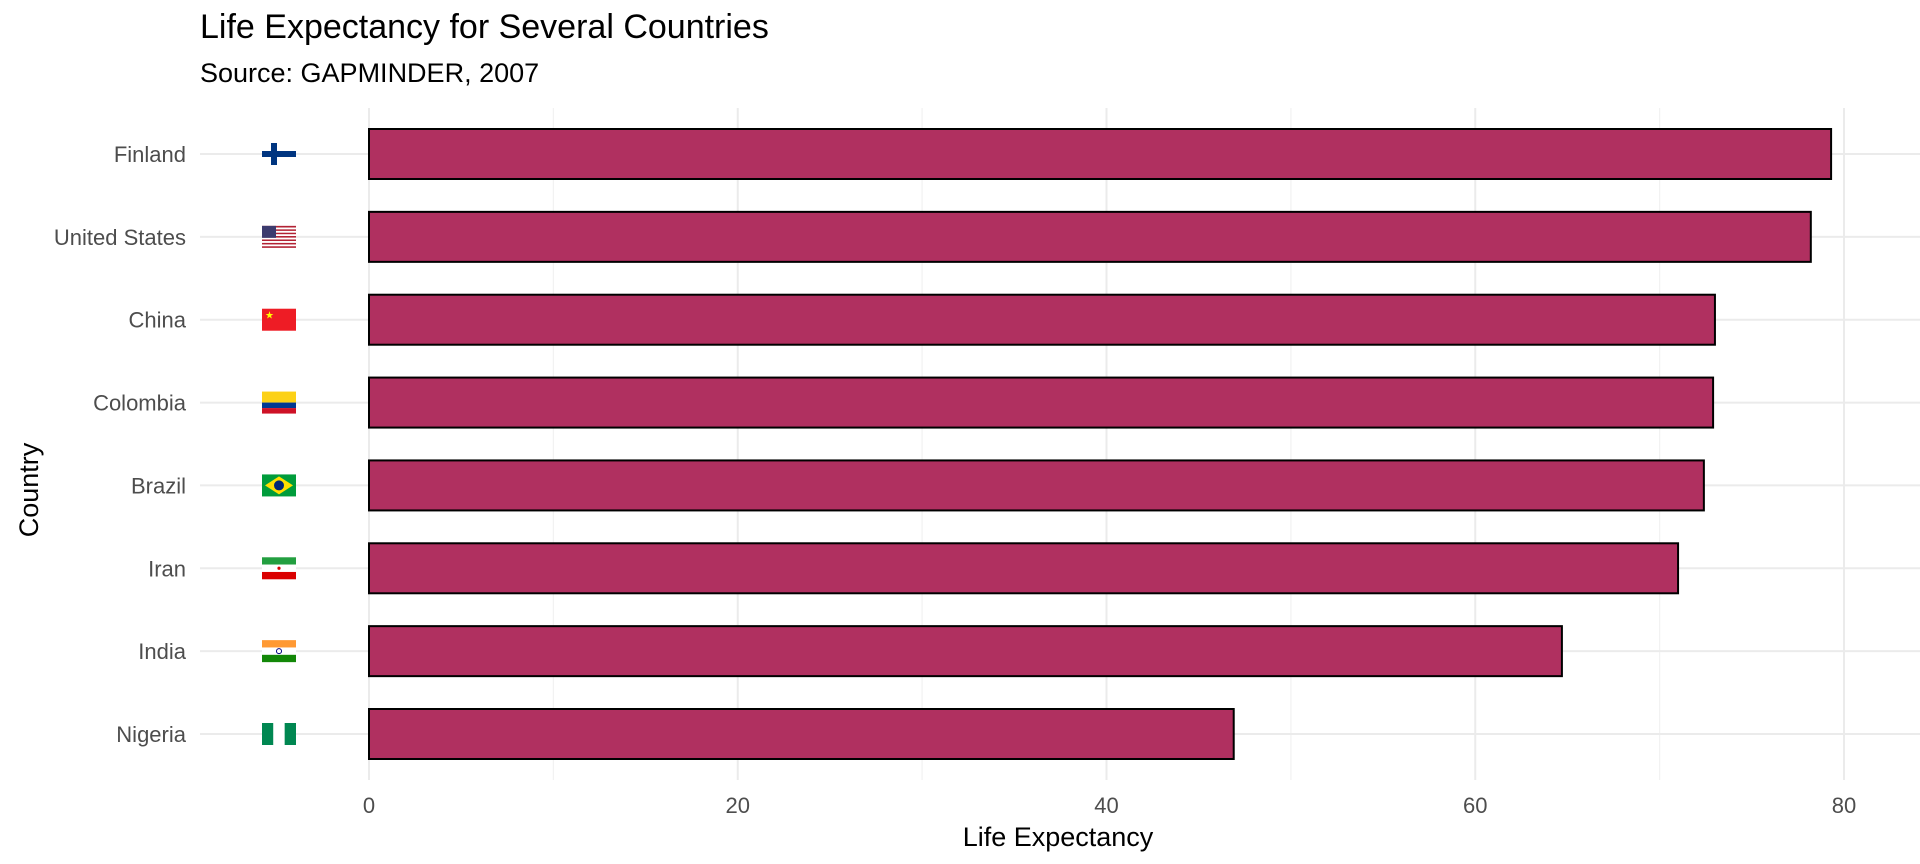  I want to click on bar-nigeria, so click(801, 734).